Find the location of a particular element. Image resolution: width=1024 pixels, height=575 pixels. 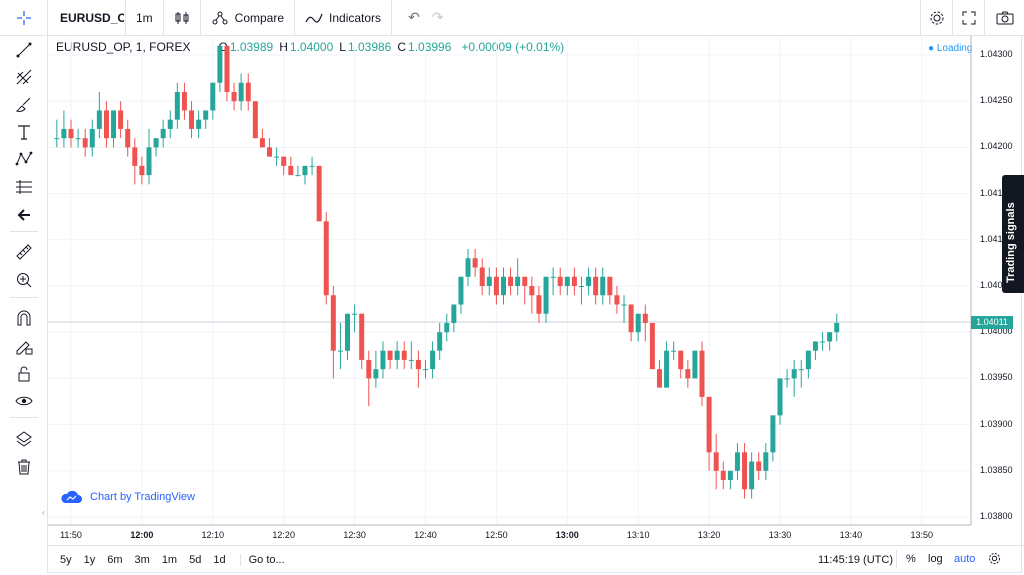

tool-fib is located at coordinates (24, 77).